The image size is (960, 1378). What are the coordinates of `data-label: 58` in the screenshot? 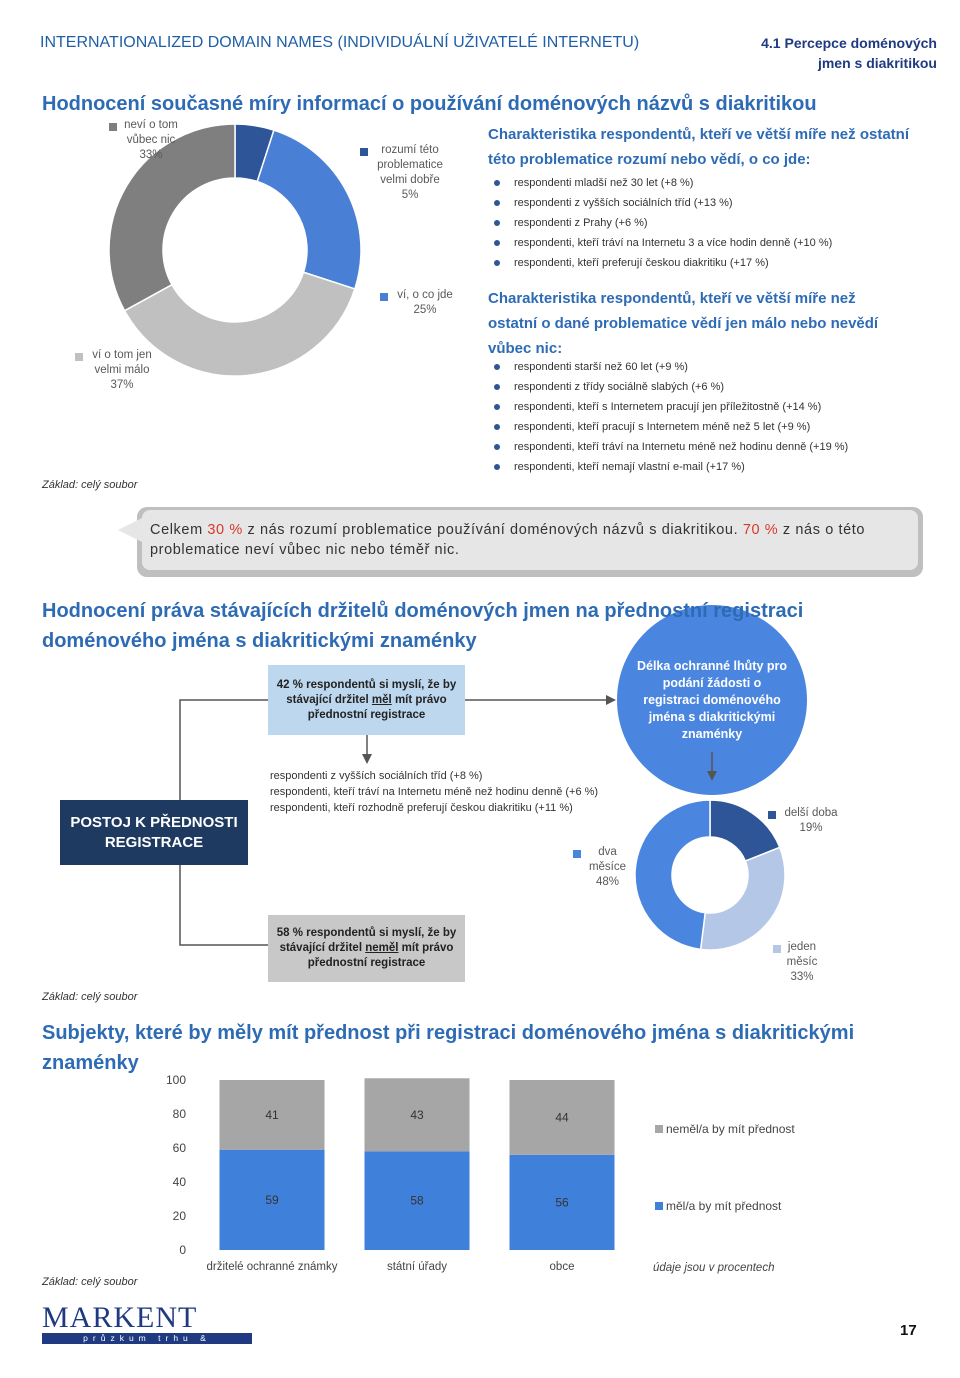 It's located at (417, 1201).